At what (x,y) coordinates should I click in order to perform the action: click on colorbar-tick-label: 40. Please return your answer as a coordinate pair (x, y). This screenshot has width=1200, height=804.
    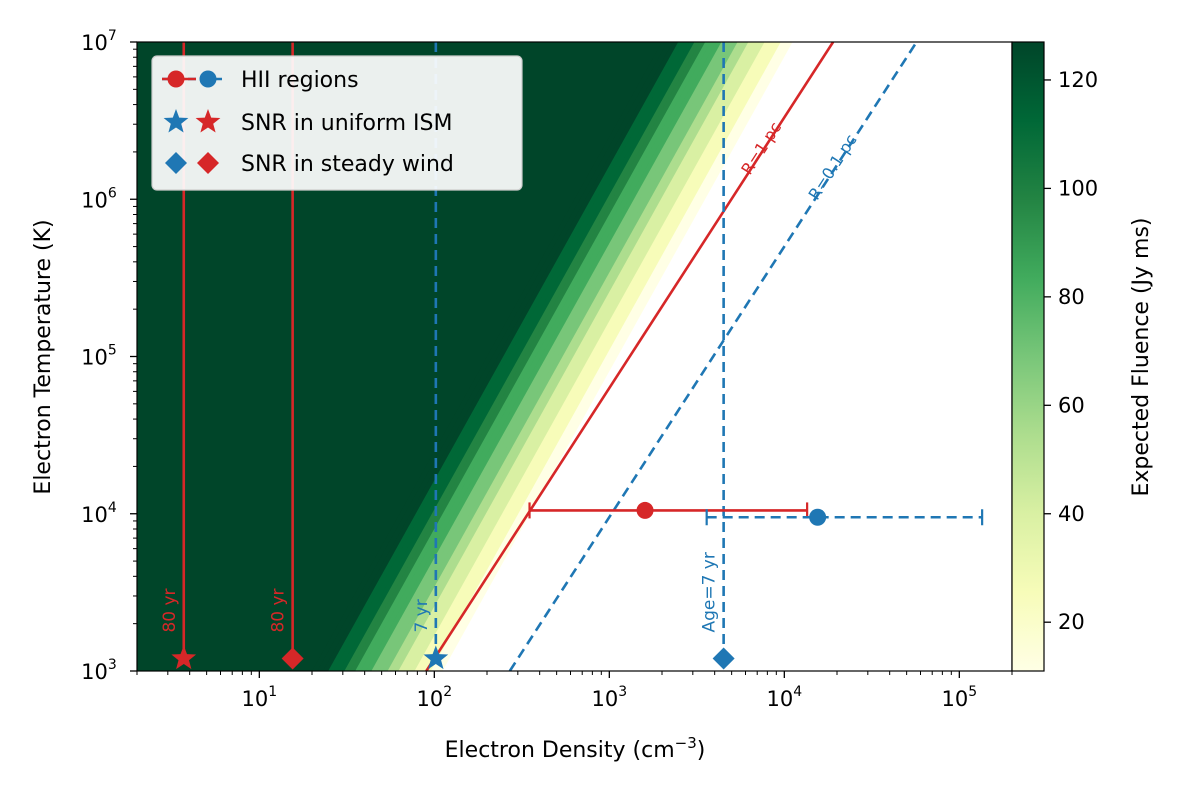
    Looking at the image, I should click on (1071, 514).